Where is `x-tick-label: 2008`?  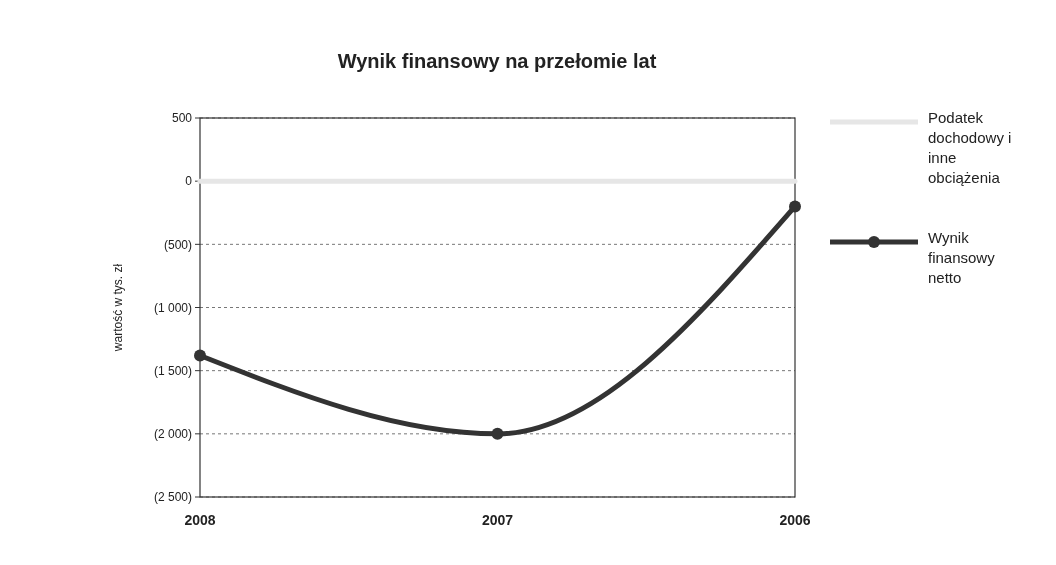 x-tick-label: 2008 is located at coordinates (200, 520).